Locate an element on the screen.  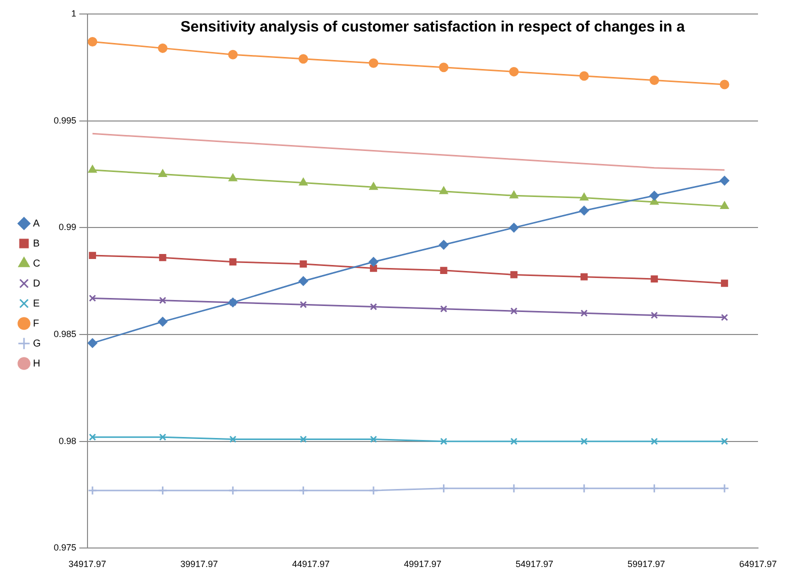
legend-label: E is located at coordinates (36, 304).